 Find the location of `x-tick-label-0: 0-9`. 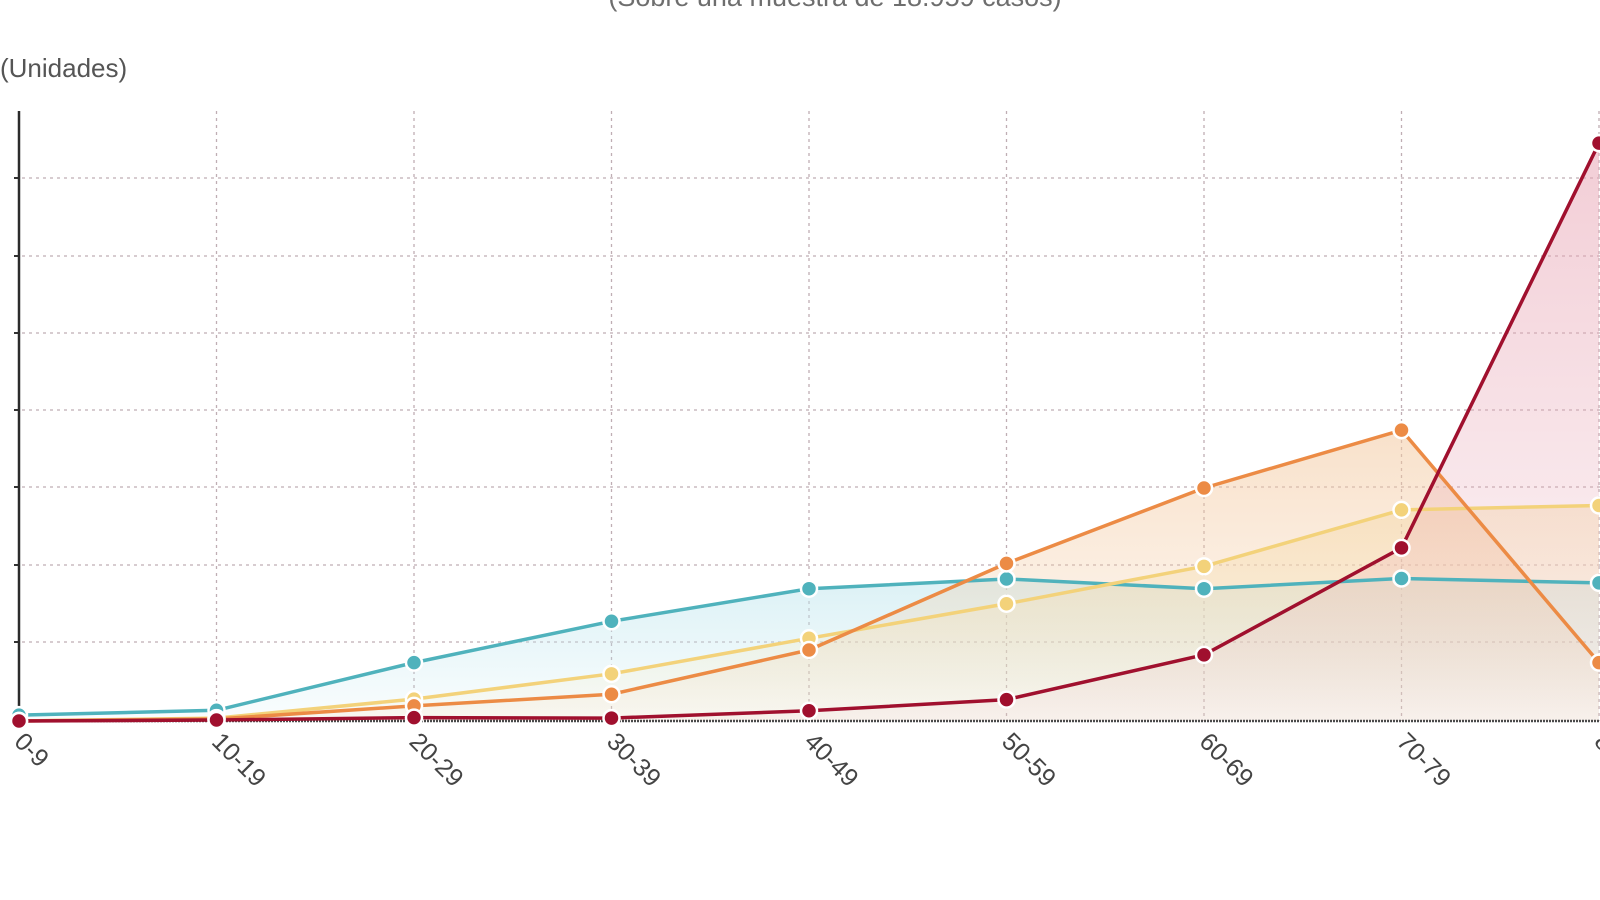

x-tick-label-0: 0-9 is located at coordinates (31, 749).